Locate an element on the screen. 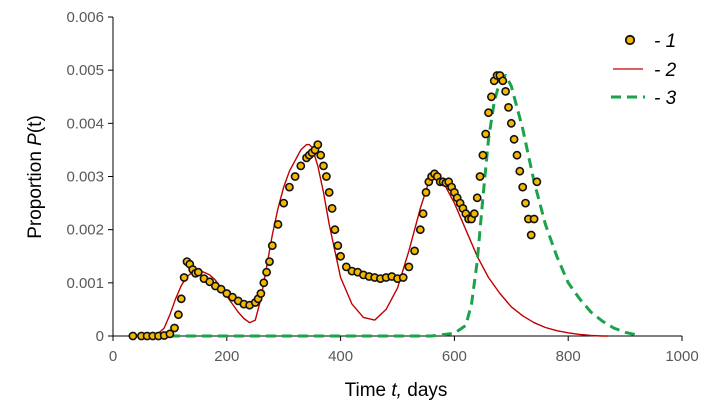 Image resolution: width=706 pixels, height=413 pixels. x-axis-title: Time t, days is located at coordinates (396, 390).